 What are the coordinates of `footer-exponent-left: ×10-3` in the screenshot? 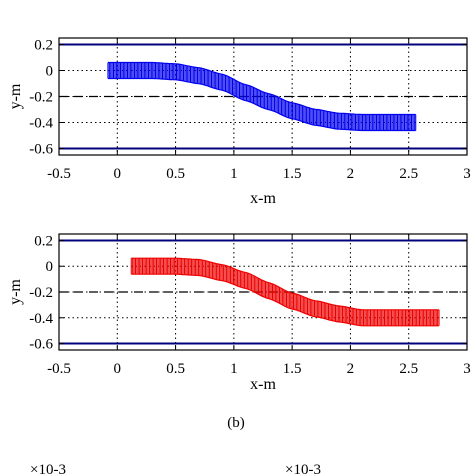 It's located at (48, 468).